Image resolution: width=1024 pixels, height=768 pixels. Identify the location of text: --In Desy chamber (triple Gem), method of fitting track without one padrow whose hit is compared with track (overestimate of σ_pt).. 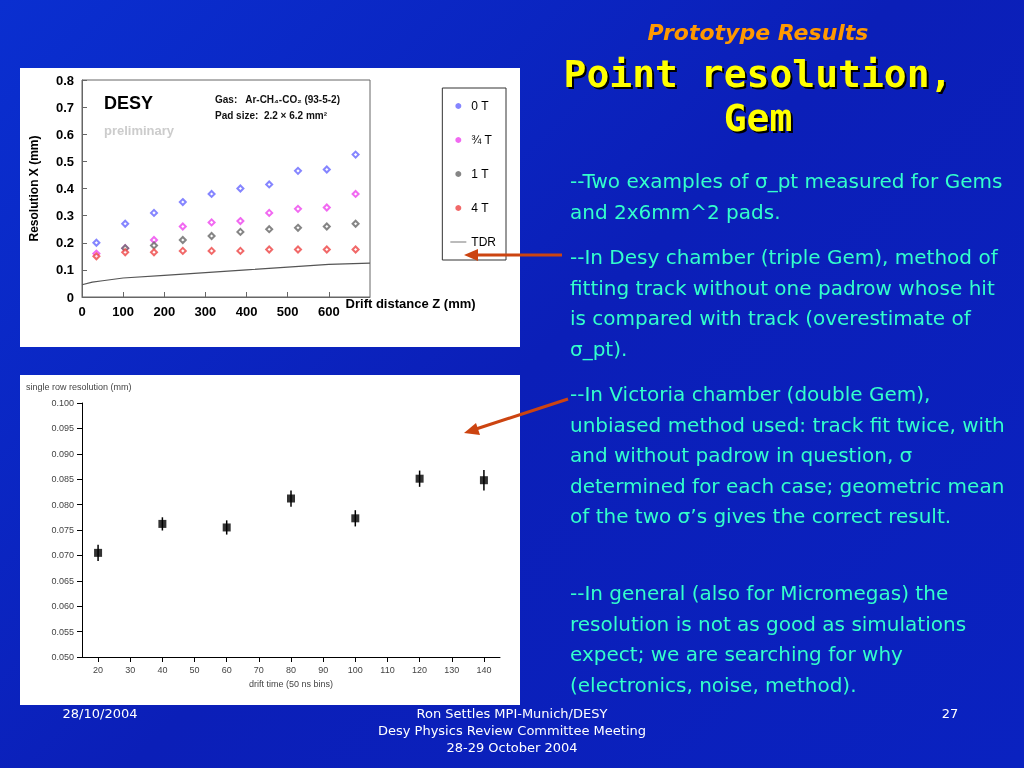
(785, 303).